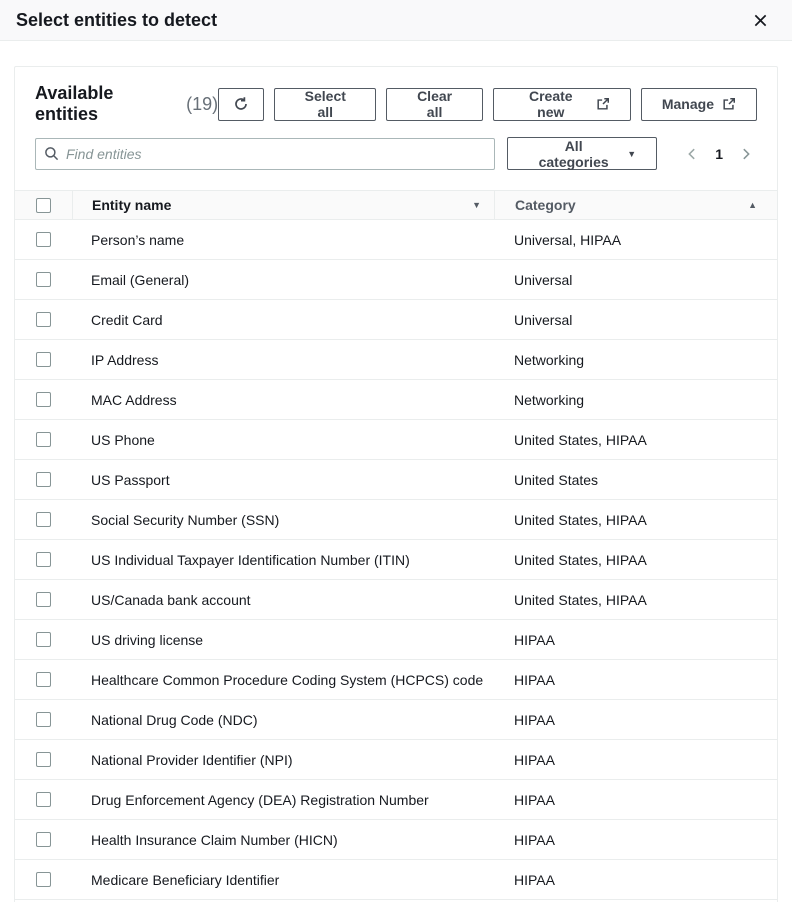 The width and height of the screenshot is (792, 902). I want to click on refresh-button, so click(241, 104).